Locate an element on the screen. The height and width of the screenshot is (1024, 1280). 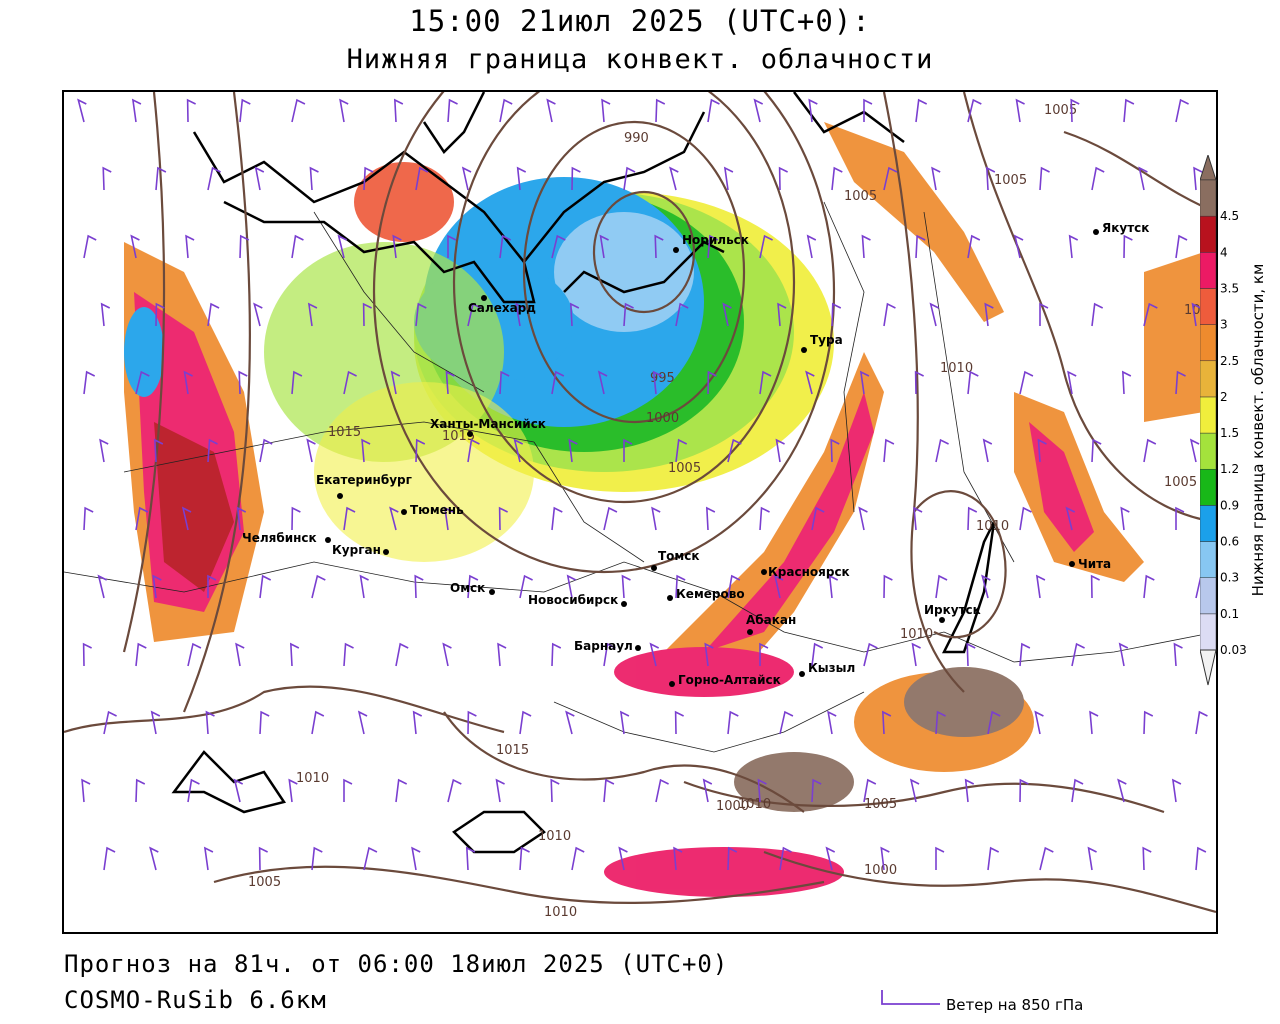
colorbar-swatches is located at coordinates (1208, 420).